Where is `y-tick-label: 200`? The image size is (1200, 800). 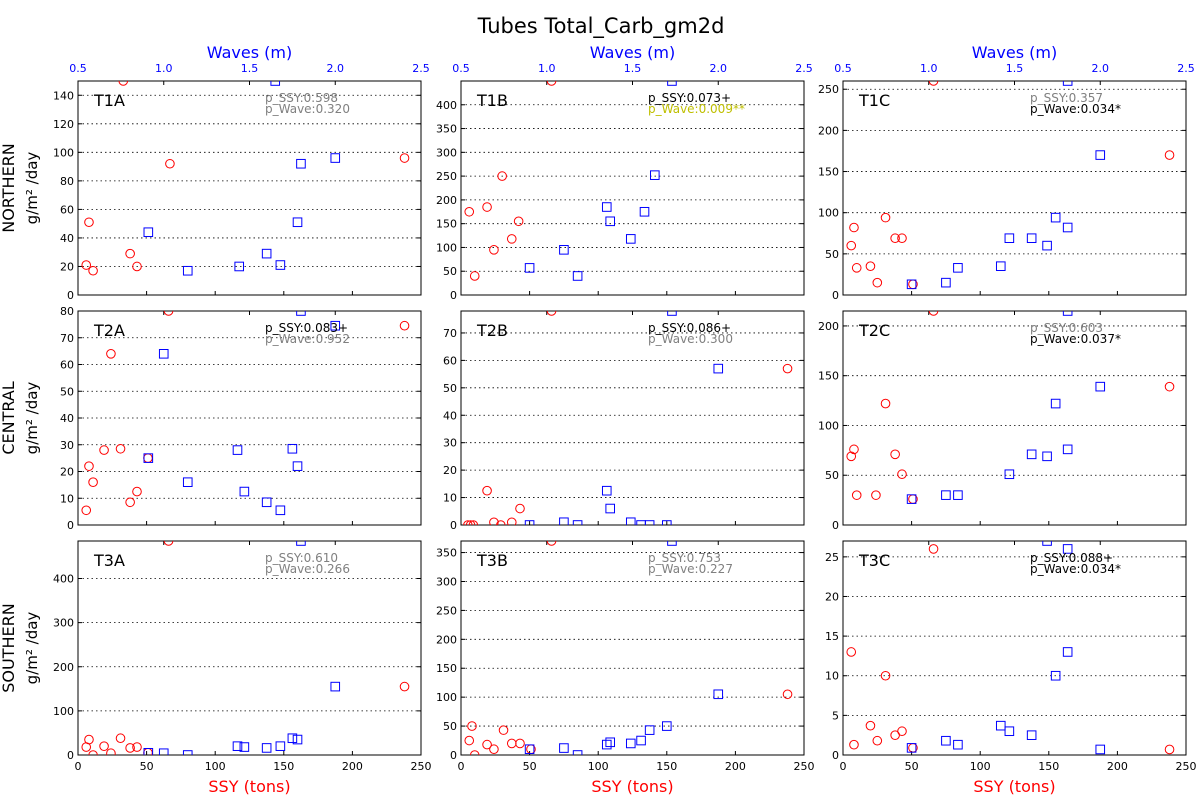
y-tick-label: 200 is located at coordinates (446, 639).